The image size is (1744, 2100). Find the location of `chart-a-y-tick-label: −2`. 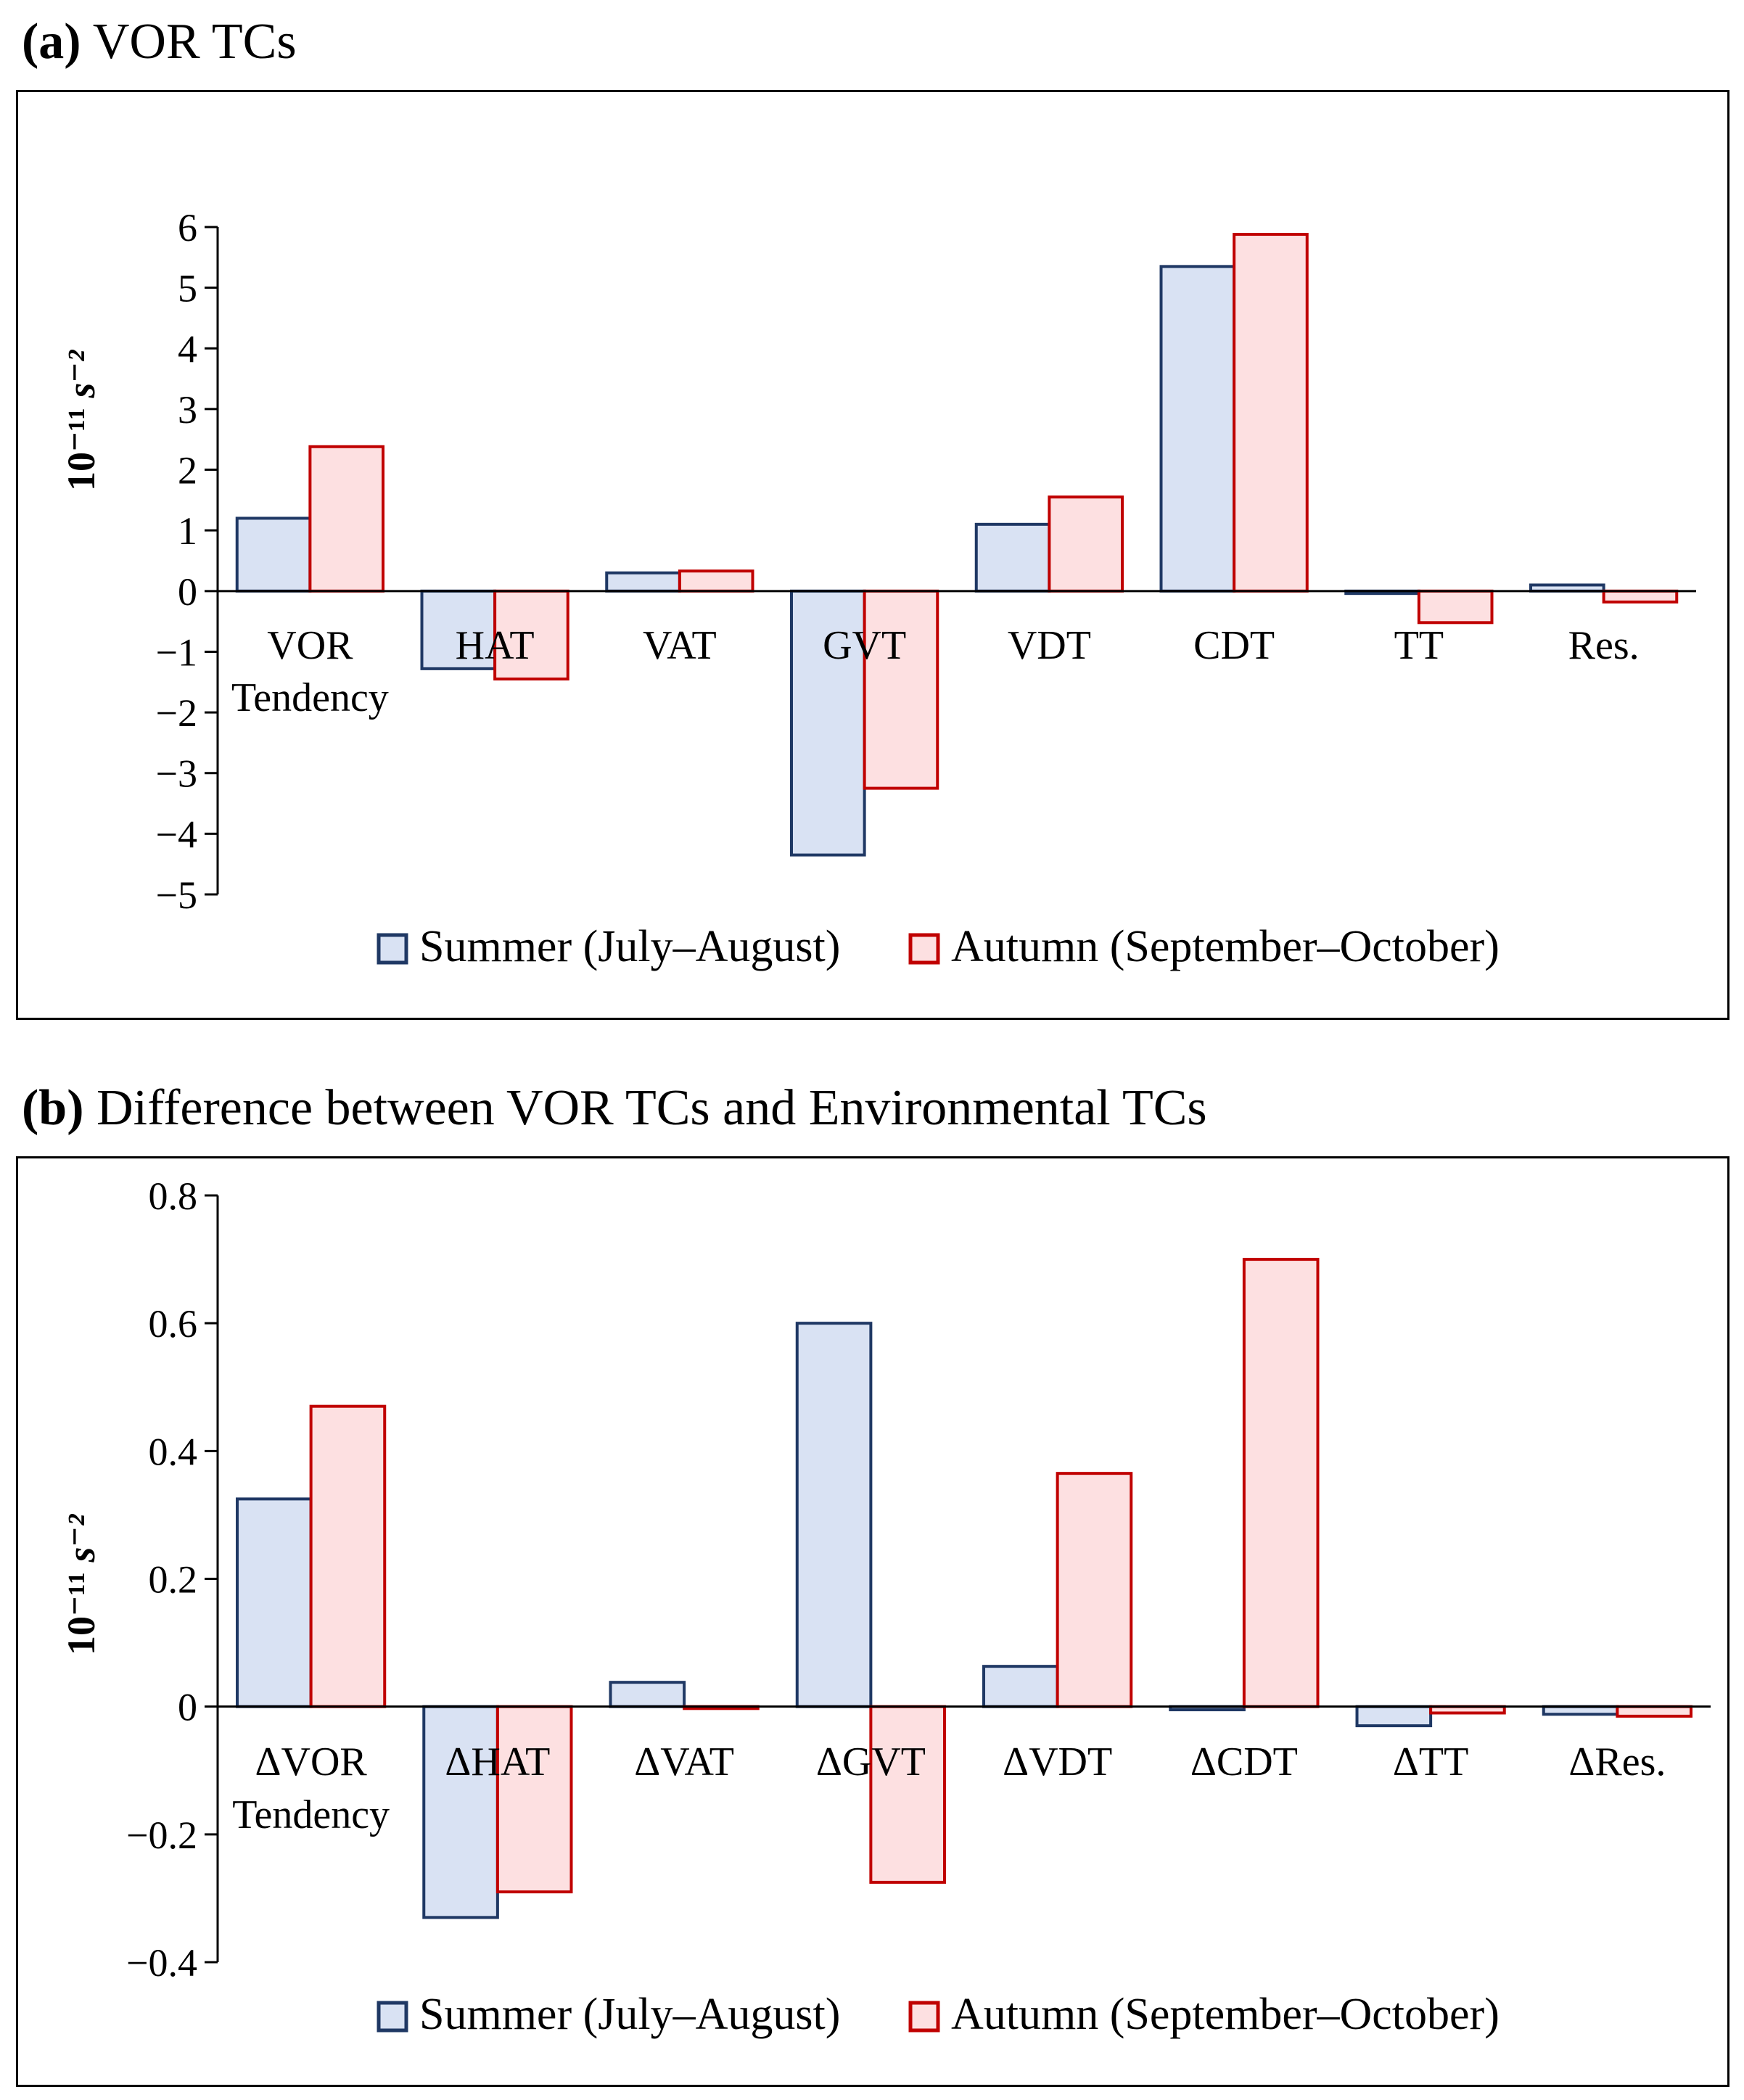

chart-a-y-tick-label: −2 is located at coordinates (176, 713).